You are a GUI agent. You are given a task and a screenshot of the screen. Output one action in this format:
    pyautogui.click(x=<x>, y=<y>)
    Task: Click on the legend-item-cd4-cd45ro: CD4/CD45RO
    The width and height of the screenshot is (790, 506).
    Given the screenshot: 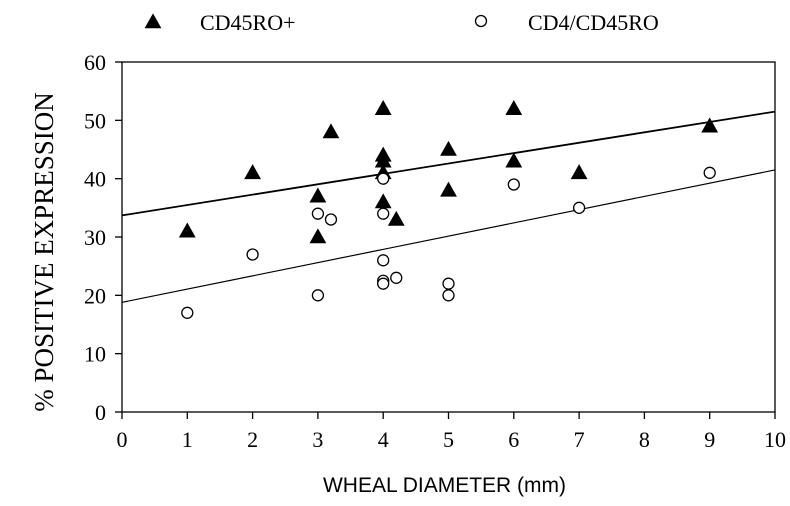 What is the action you would take?
    pyautogui.click(x=566, y=22)
    